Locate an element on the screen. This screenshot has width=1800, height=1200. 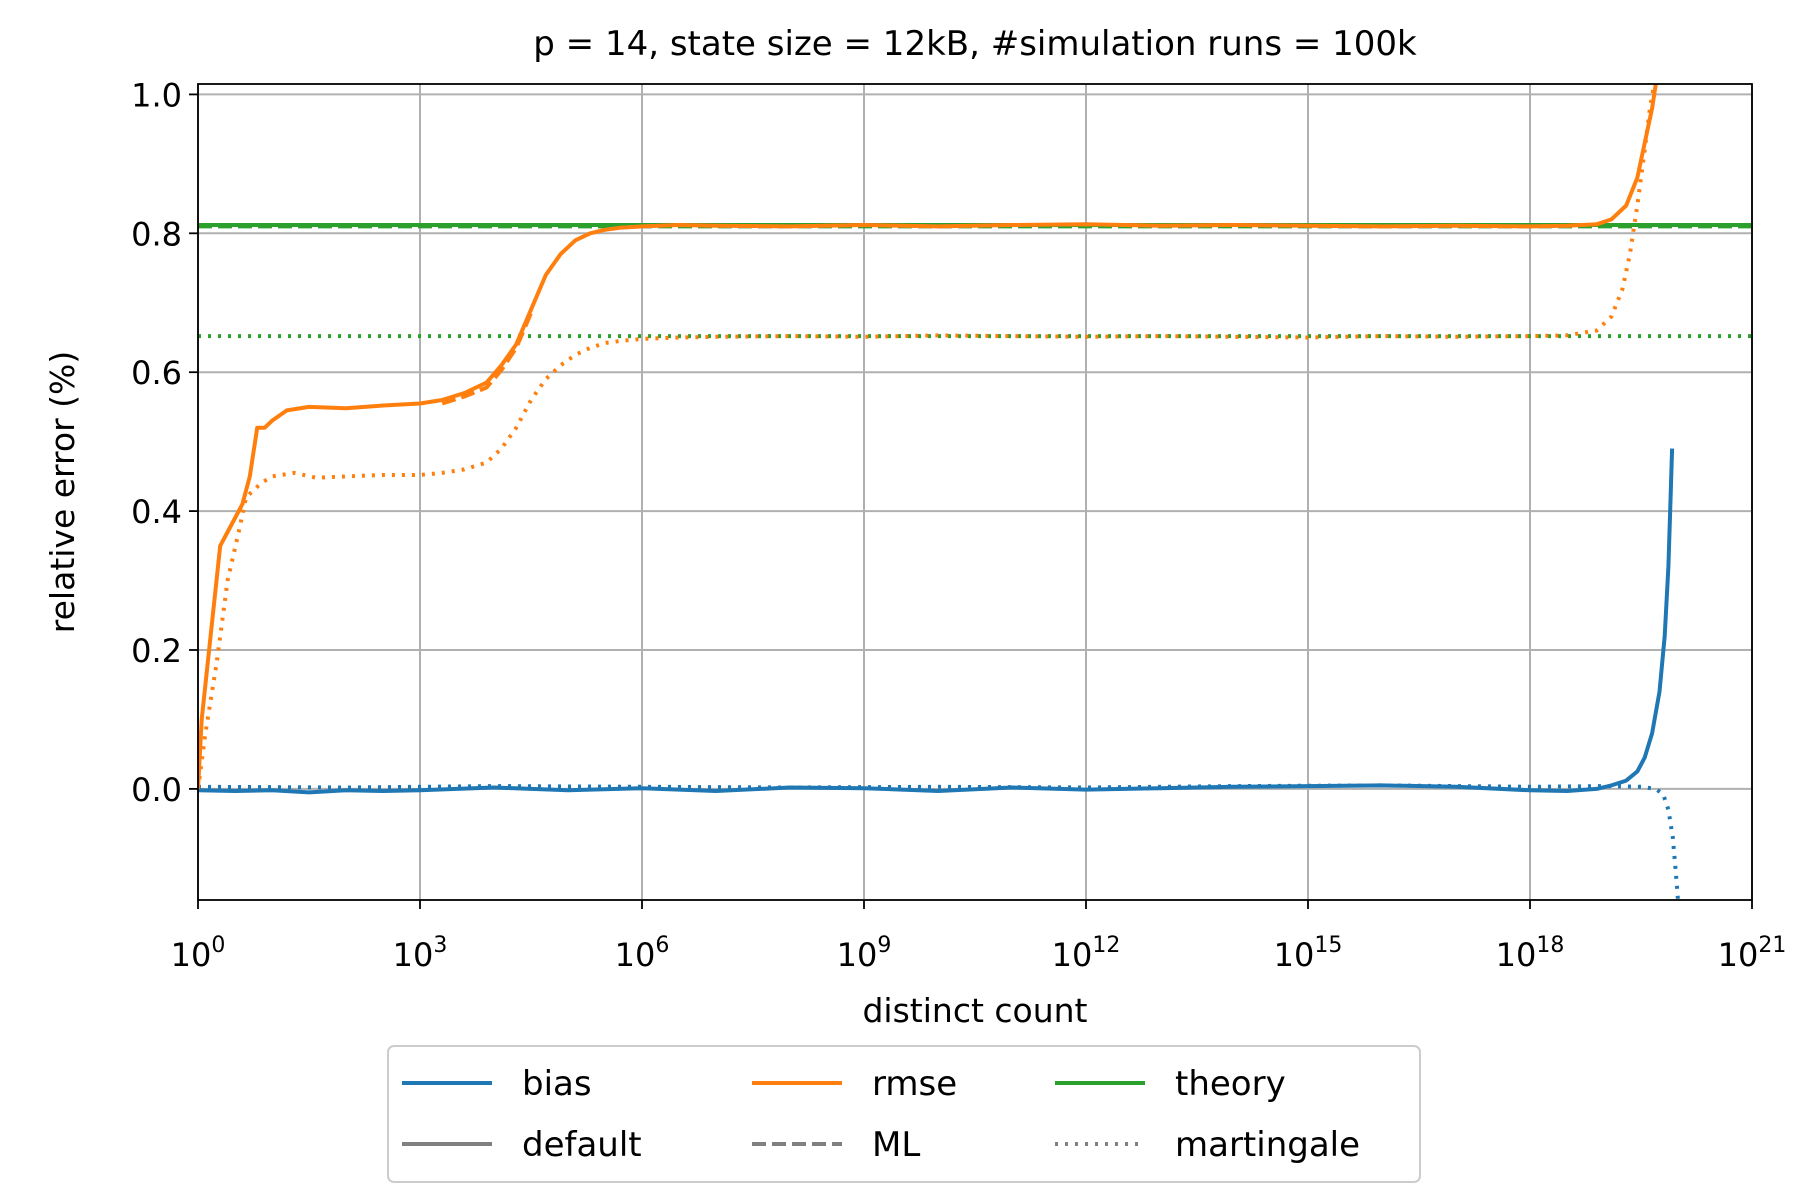
series-rmse-ml is located at coordinates (487, 359).